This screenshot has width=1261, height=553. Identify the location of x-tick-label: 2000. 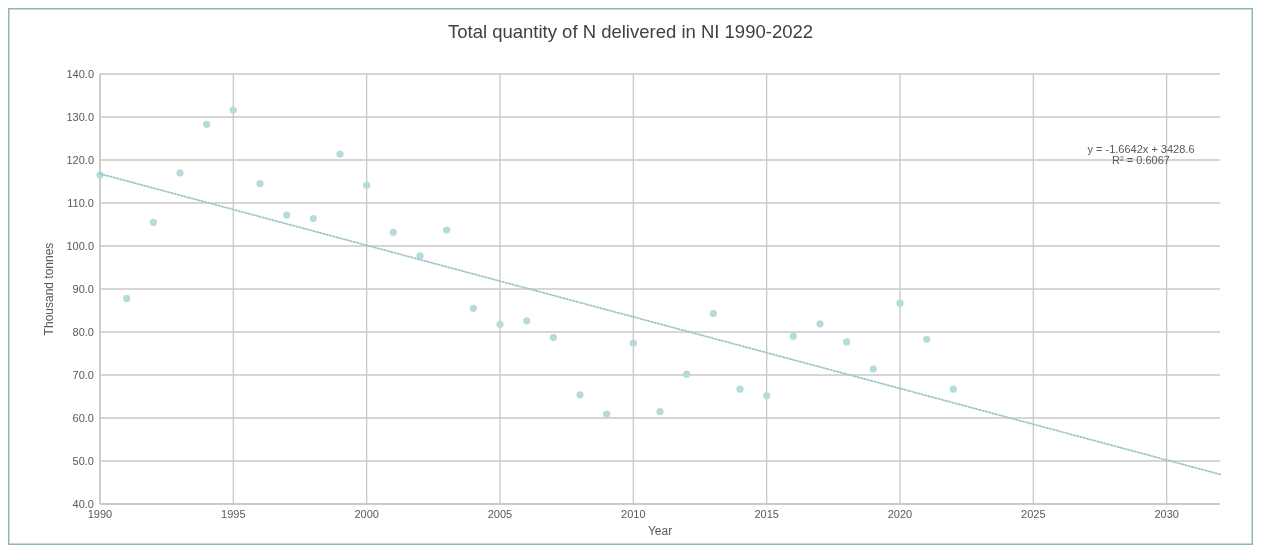
(366, 514).